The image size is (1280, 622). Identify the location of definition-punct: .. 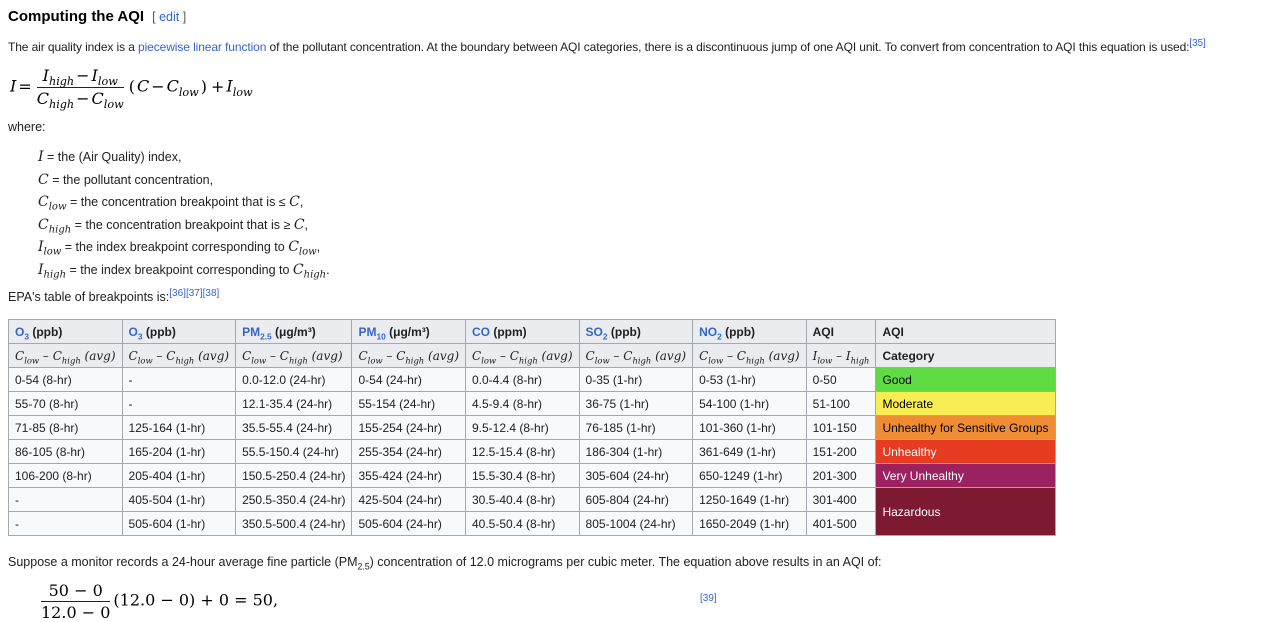
(328, 269).